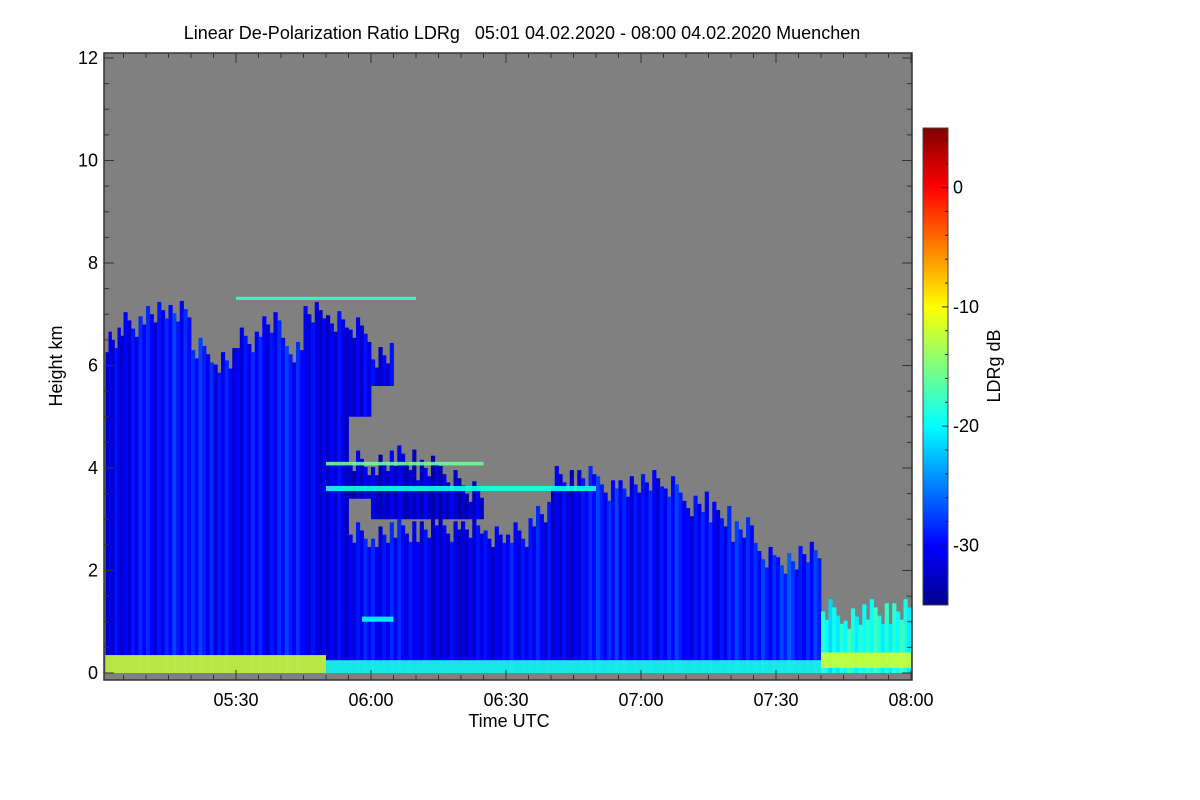  Describe the element at coordinates (994, 365) in the screenshot. I see `colorbar-label: LDRg dB` at that location.